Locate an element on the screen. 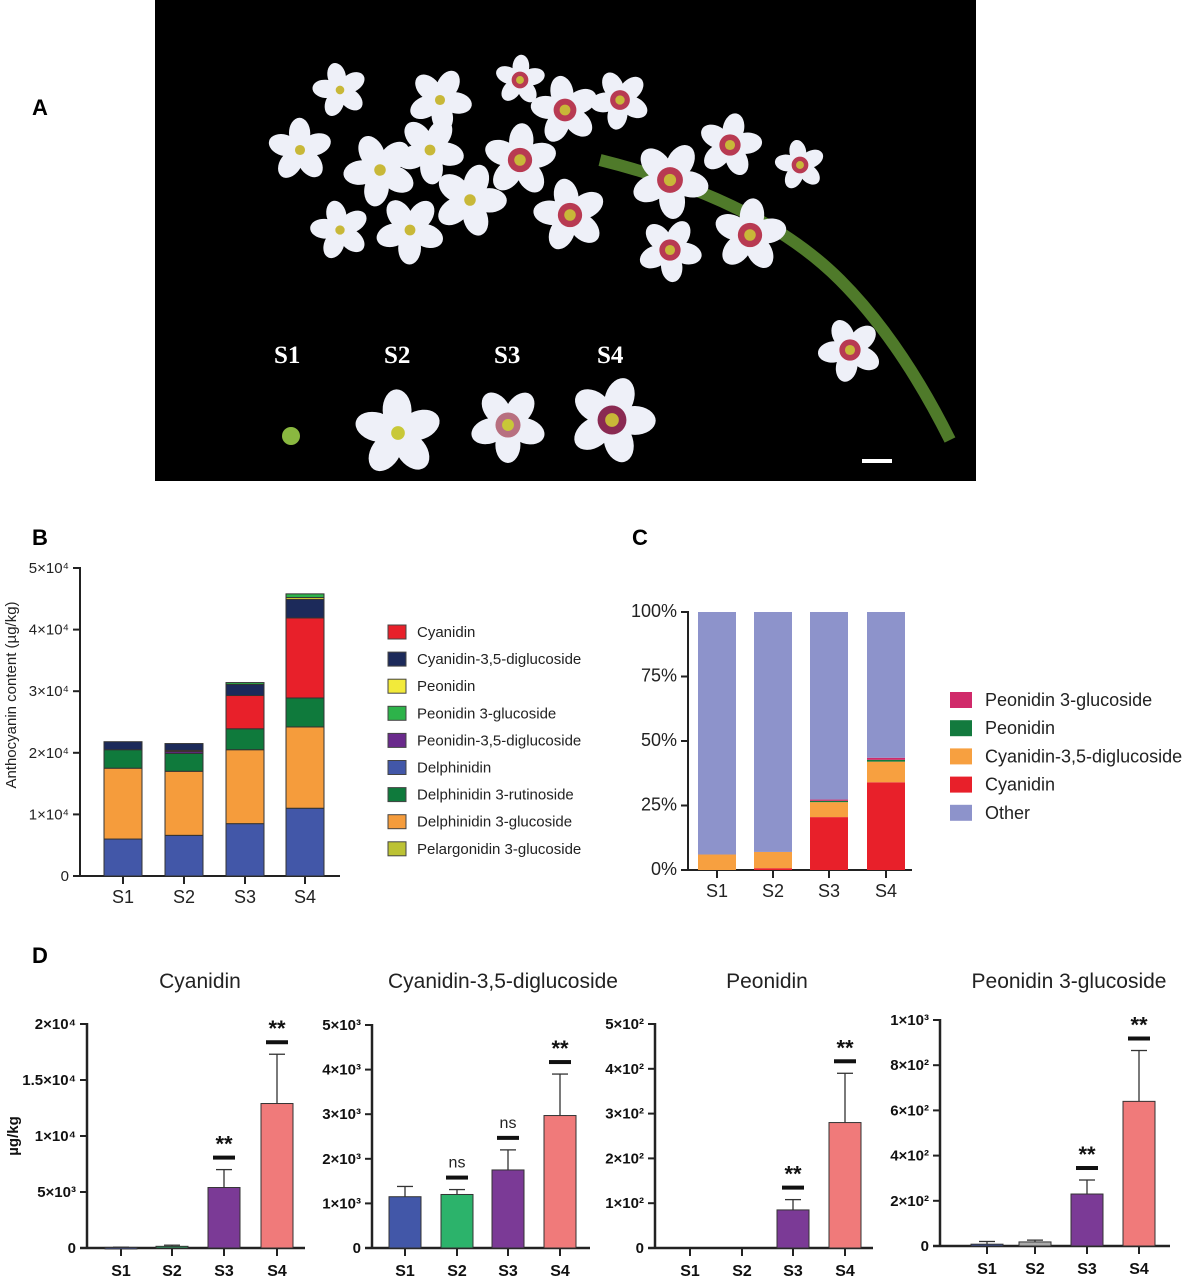 Image resolution: width=1200 pixels, height=1277 pixels. y-tick-label: 25% is located at coordinates (659, 805).